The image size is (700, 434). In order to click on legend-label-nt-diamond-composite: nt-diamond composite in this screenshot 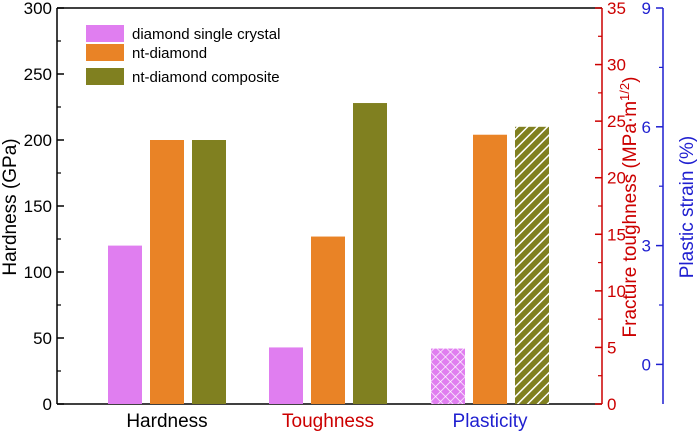, I will do `click(206, 77)`.